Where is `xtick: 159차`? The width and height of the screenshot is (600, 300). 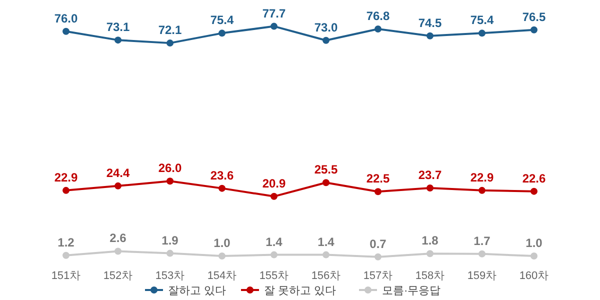 xtick: 159차 is located at coordinates (482, 276).